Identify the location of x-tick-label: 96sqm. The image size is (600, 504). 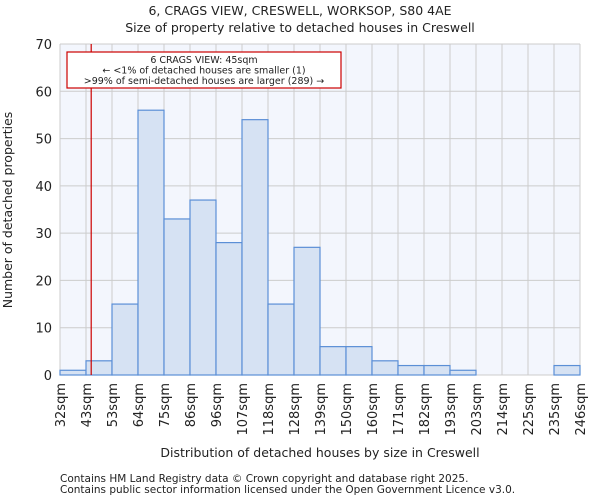
(217, 405).